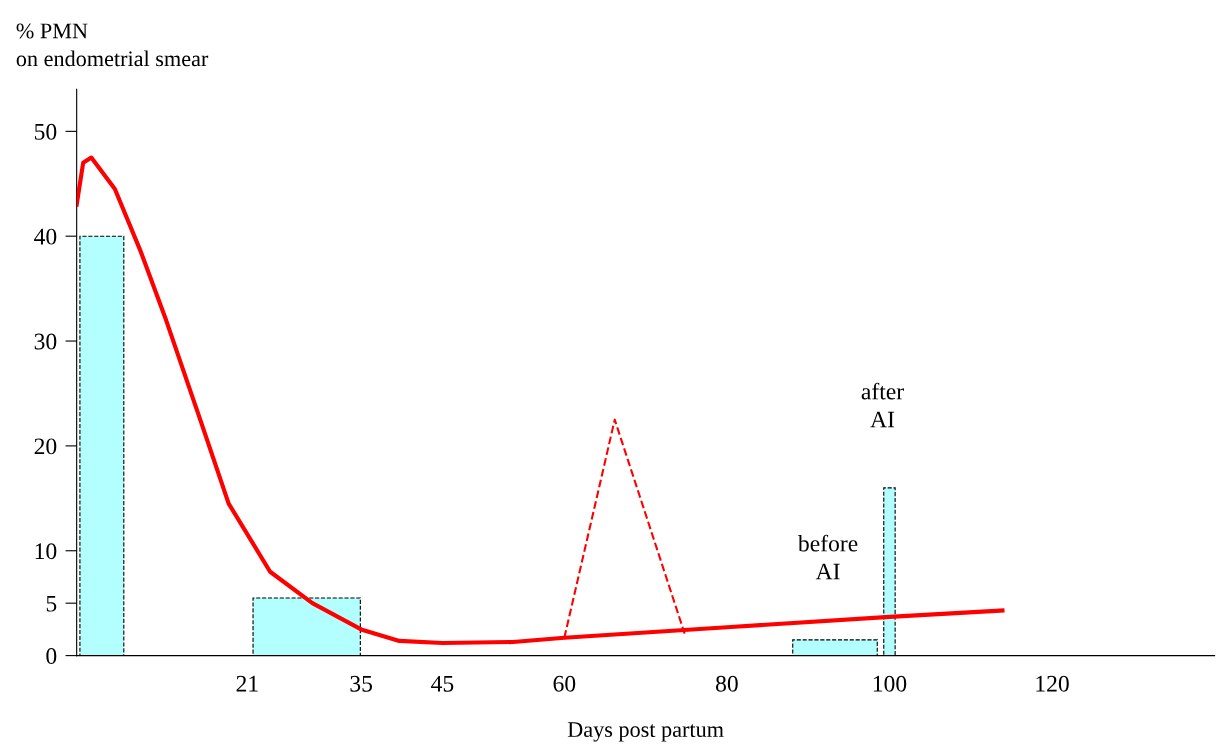 Image resolution: width=1217 pixels, height=745 pixels. What do you see at coordinates (726, 683) in the screenshot?
I see `x-tick-label: 80` at bounding box center [726, 683].